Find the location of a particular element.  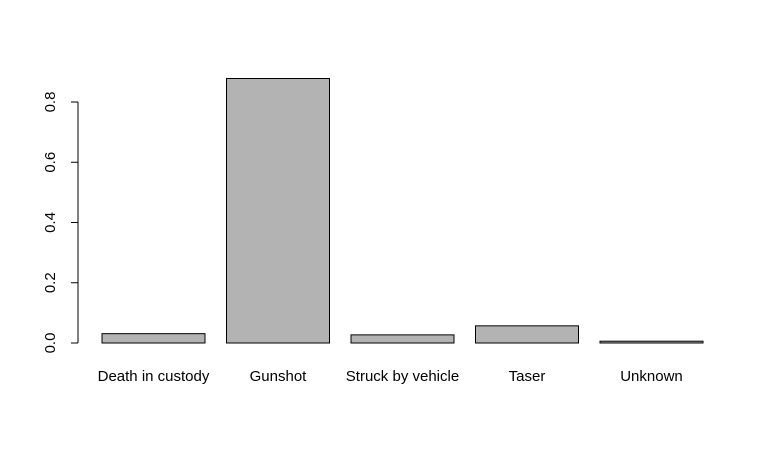

y-axis: 0.0 0.2 0.4 0.6 0.8 is located at coordinates (60, 223).